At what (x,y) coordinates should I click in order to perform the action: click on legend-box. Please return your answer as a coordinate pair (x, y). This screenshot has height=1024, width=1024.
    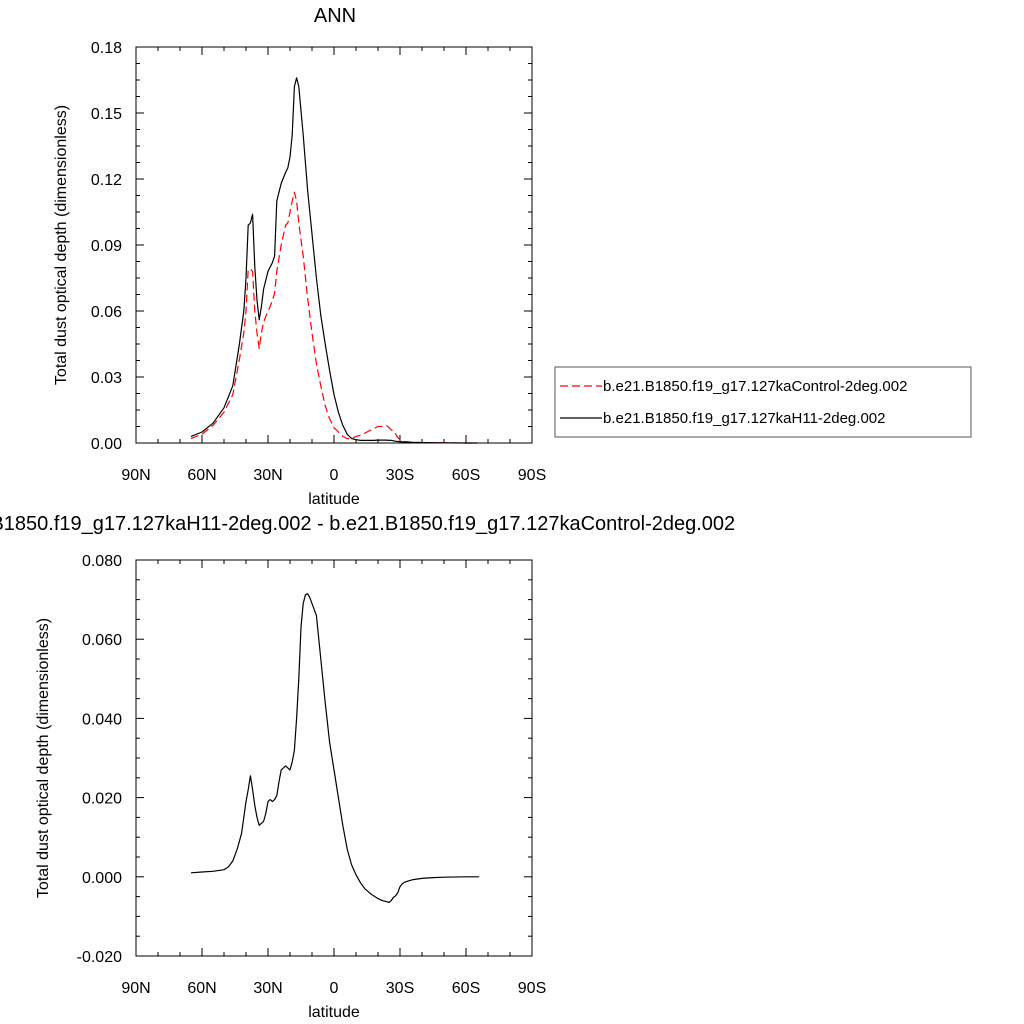
    Looking at the image, I should click on (763, 402).